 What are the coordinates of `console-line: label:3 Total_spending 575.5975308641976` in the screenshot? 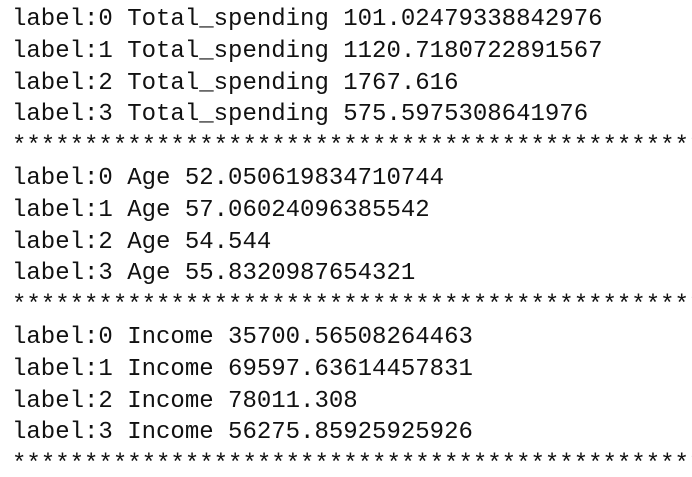 It's located at (300, 115).